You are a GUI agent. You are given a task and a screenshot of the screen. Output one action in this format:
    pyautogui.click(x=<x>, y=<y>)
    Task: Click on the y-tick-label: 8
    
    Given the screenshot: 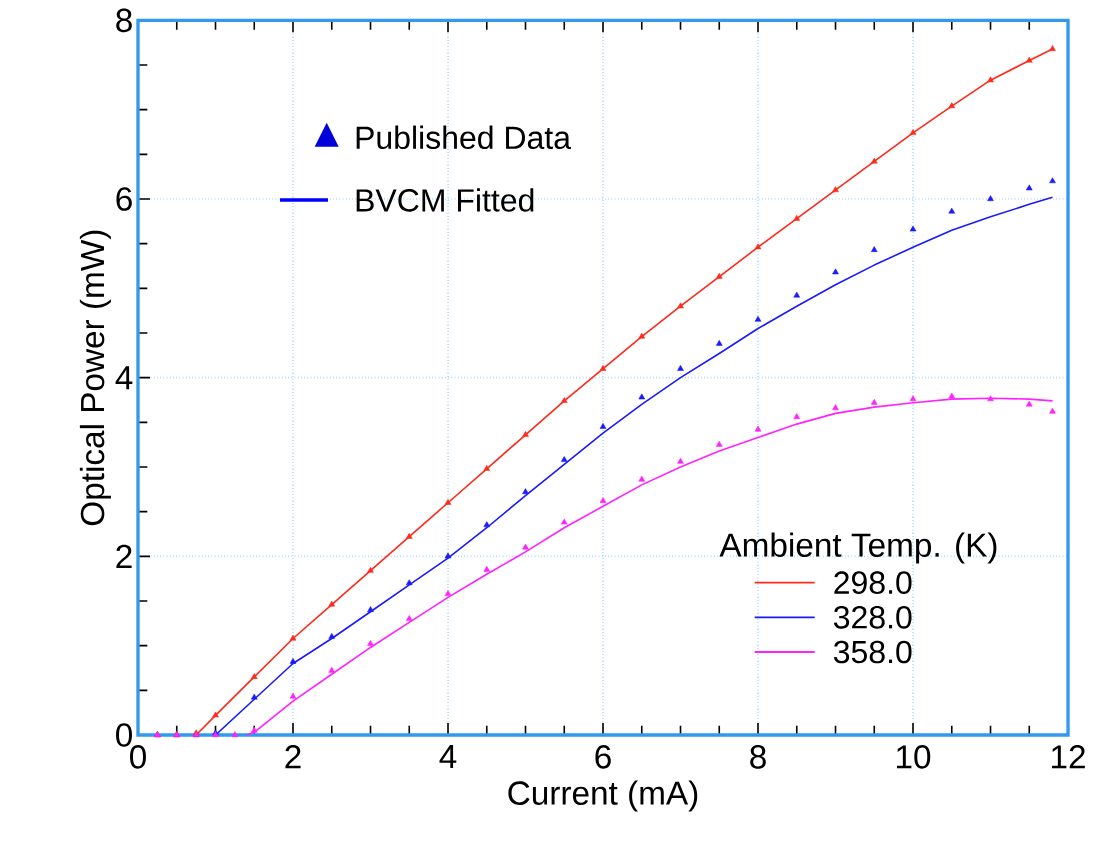 What is the action you would take?
    pyautogui.click(x=124, y=20)
    